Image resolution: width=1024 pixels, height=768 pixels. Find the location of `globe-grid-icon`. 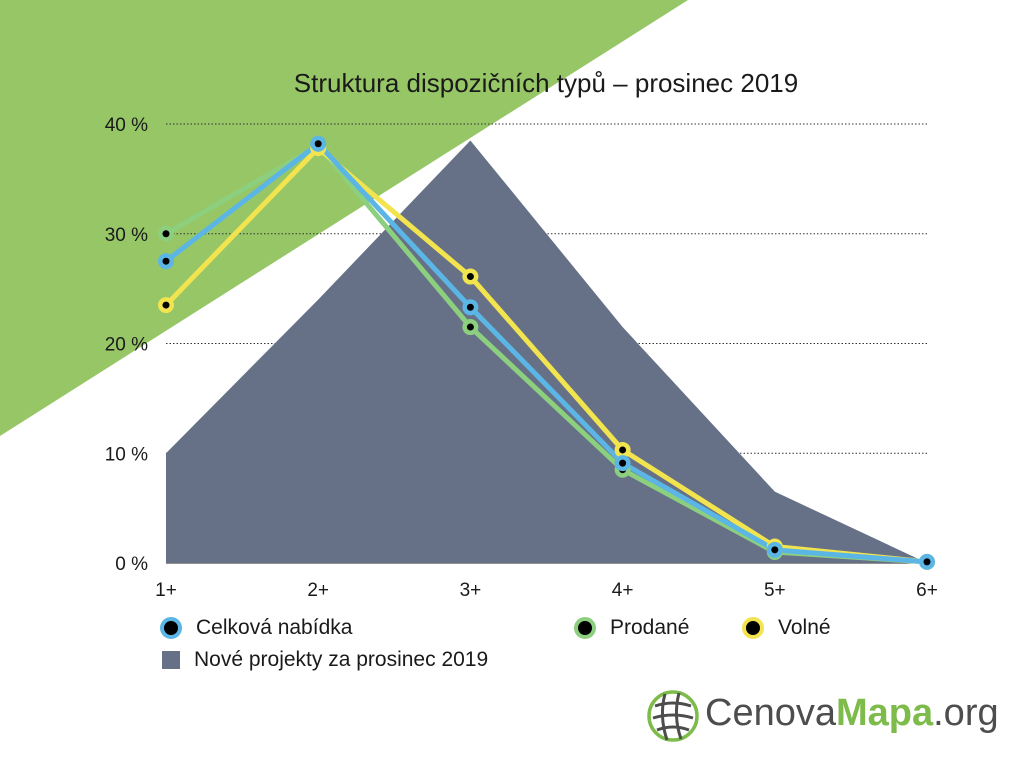

globe-grid-icon is located at coordinates (673, 716).